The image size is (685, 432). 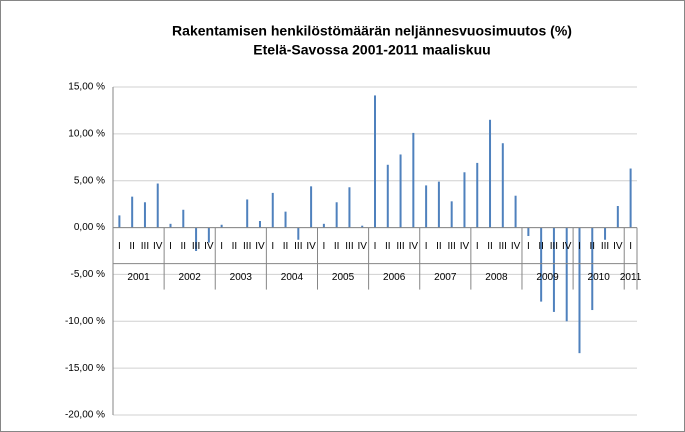 I want to click on y-tick-label: 0,00 %, so click(x=89, y=227).